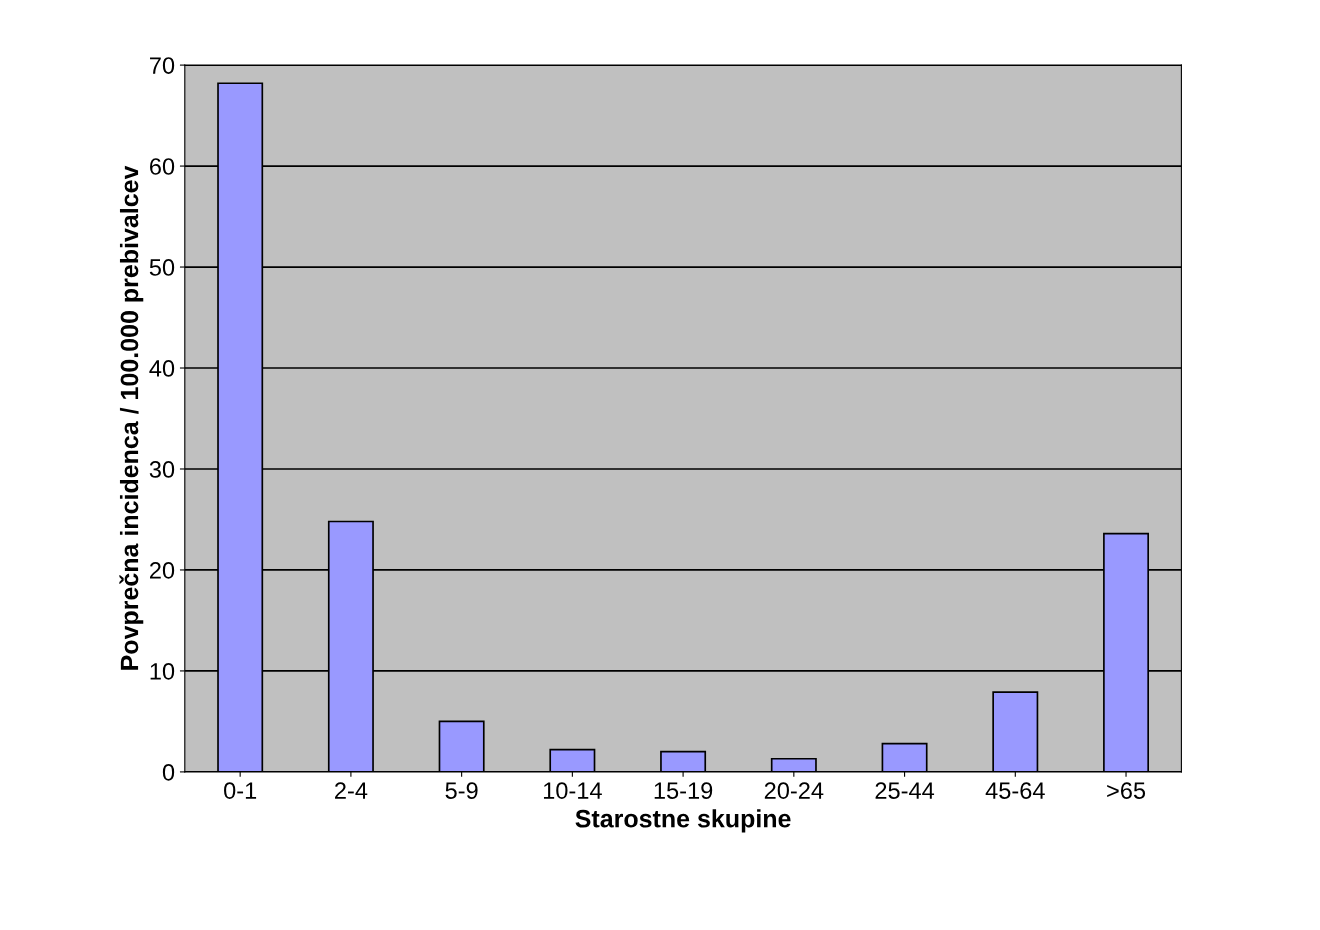  What do you see at coordinates (683, 790) in the screenshot?
I see `x-tick-label: 15-19` at bounding box center [683, 790].